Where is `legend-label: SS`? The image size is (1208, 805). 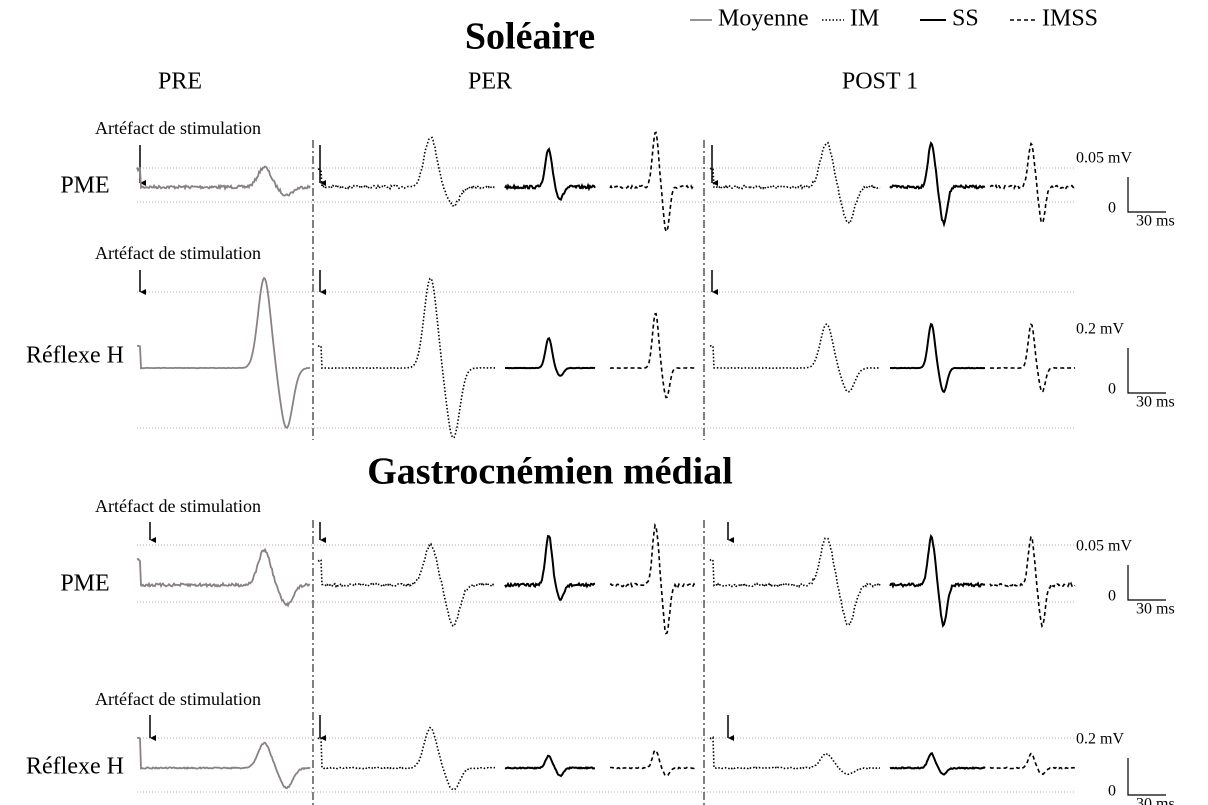
legend-label: SS is located at coordinates (965, 19).